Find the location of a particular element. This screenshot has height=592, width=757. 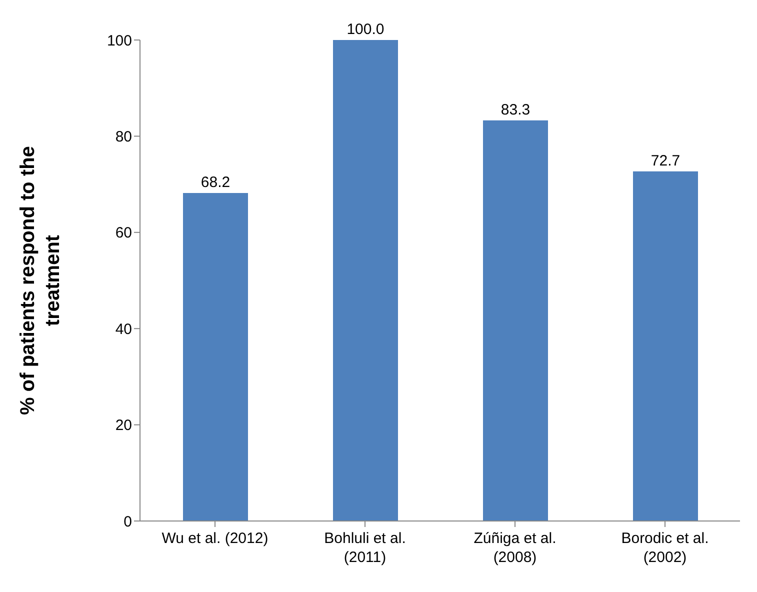

y-tick-label: 20 is located at coordinates (123, 425).